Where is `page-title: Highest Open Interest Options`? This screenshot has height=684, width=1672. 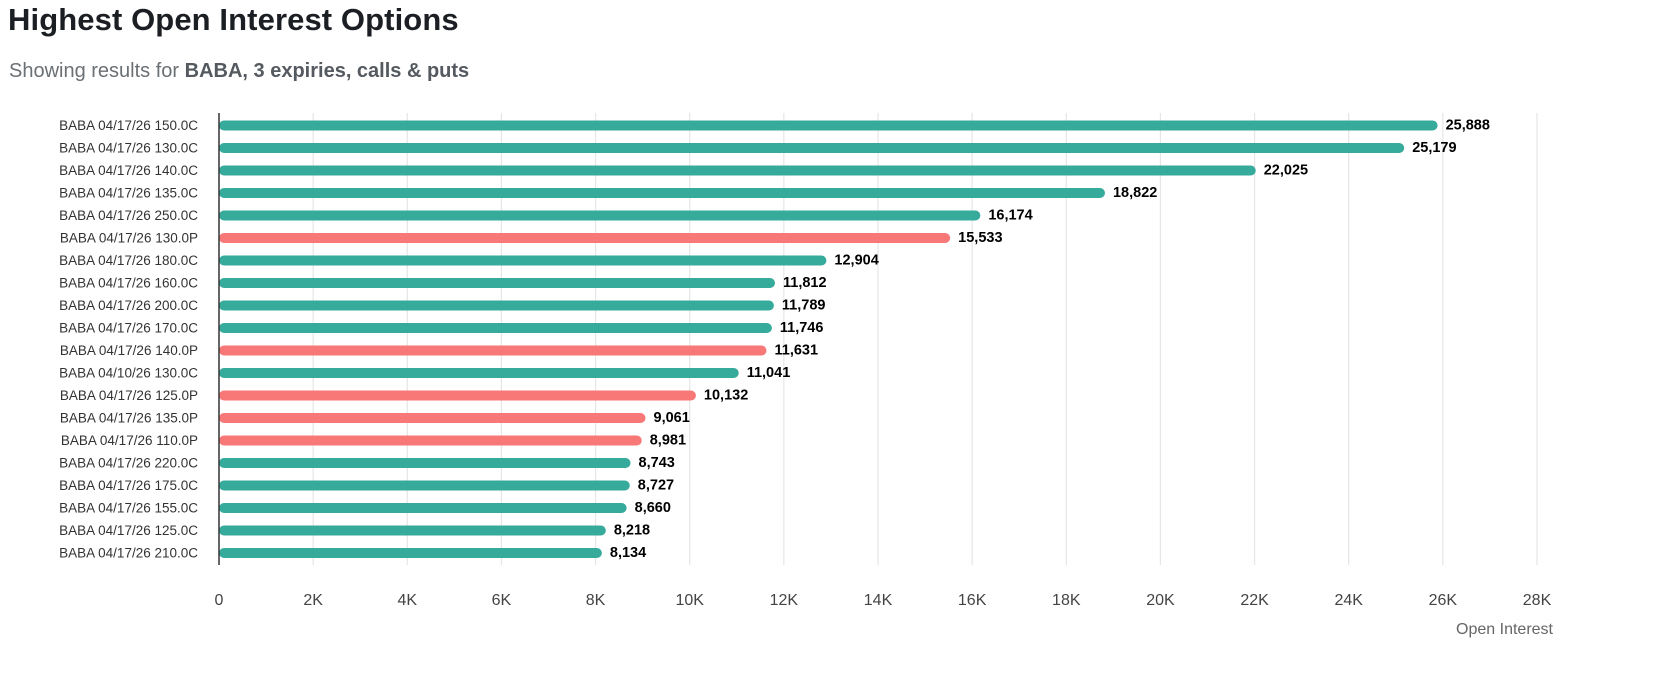
page-title: Highest Open Interest Options is located at coordinates (233, 19).